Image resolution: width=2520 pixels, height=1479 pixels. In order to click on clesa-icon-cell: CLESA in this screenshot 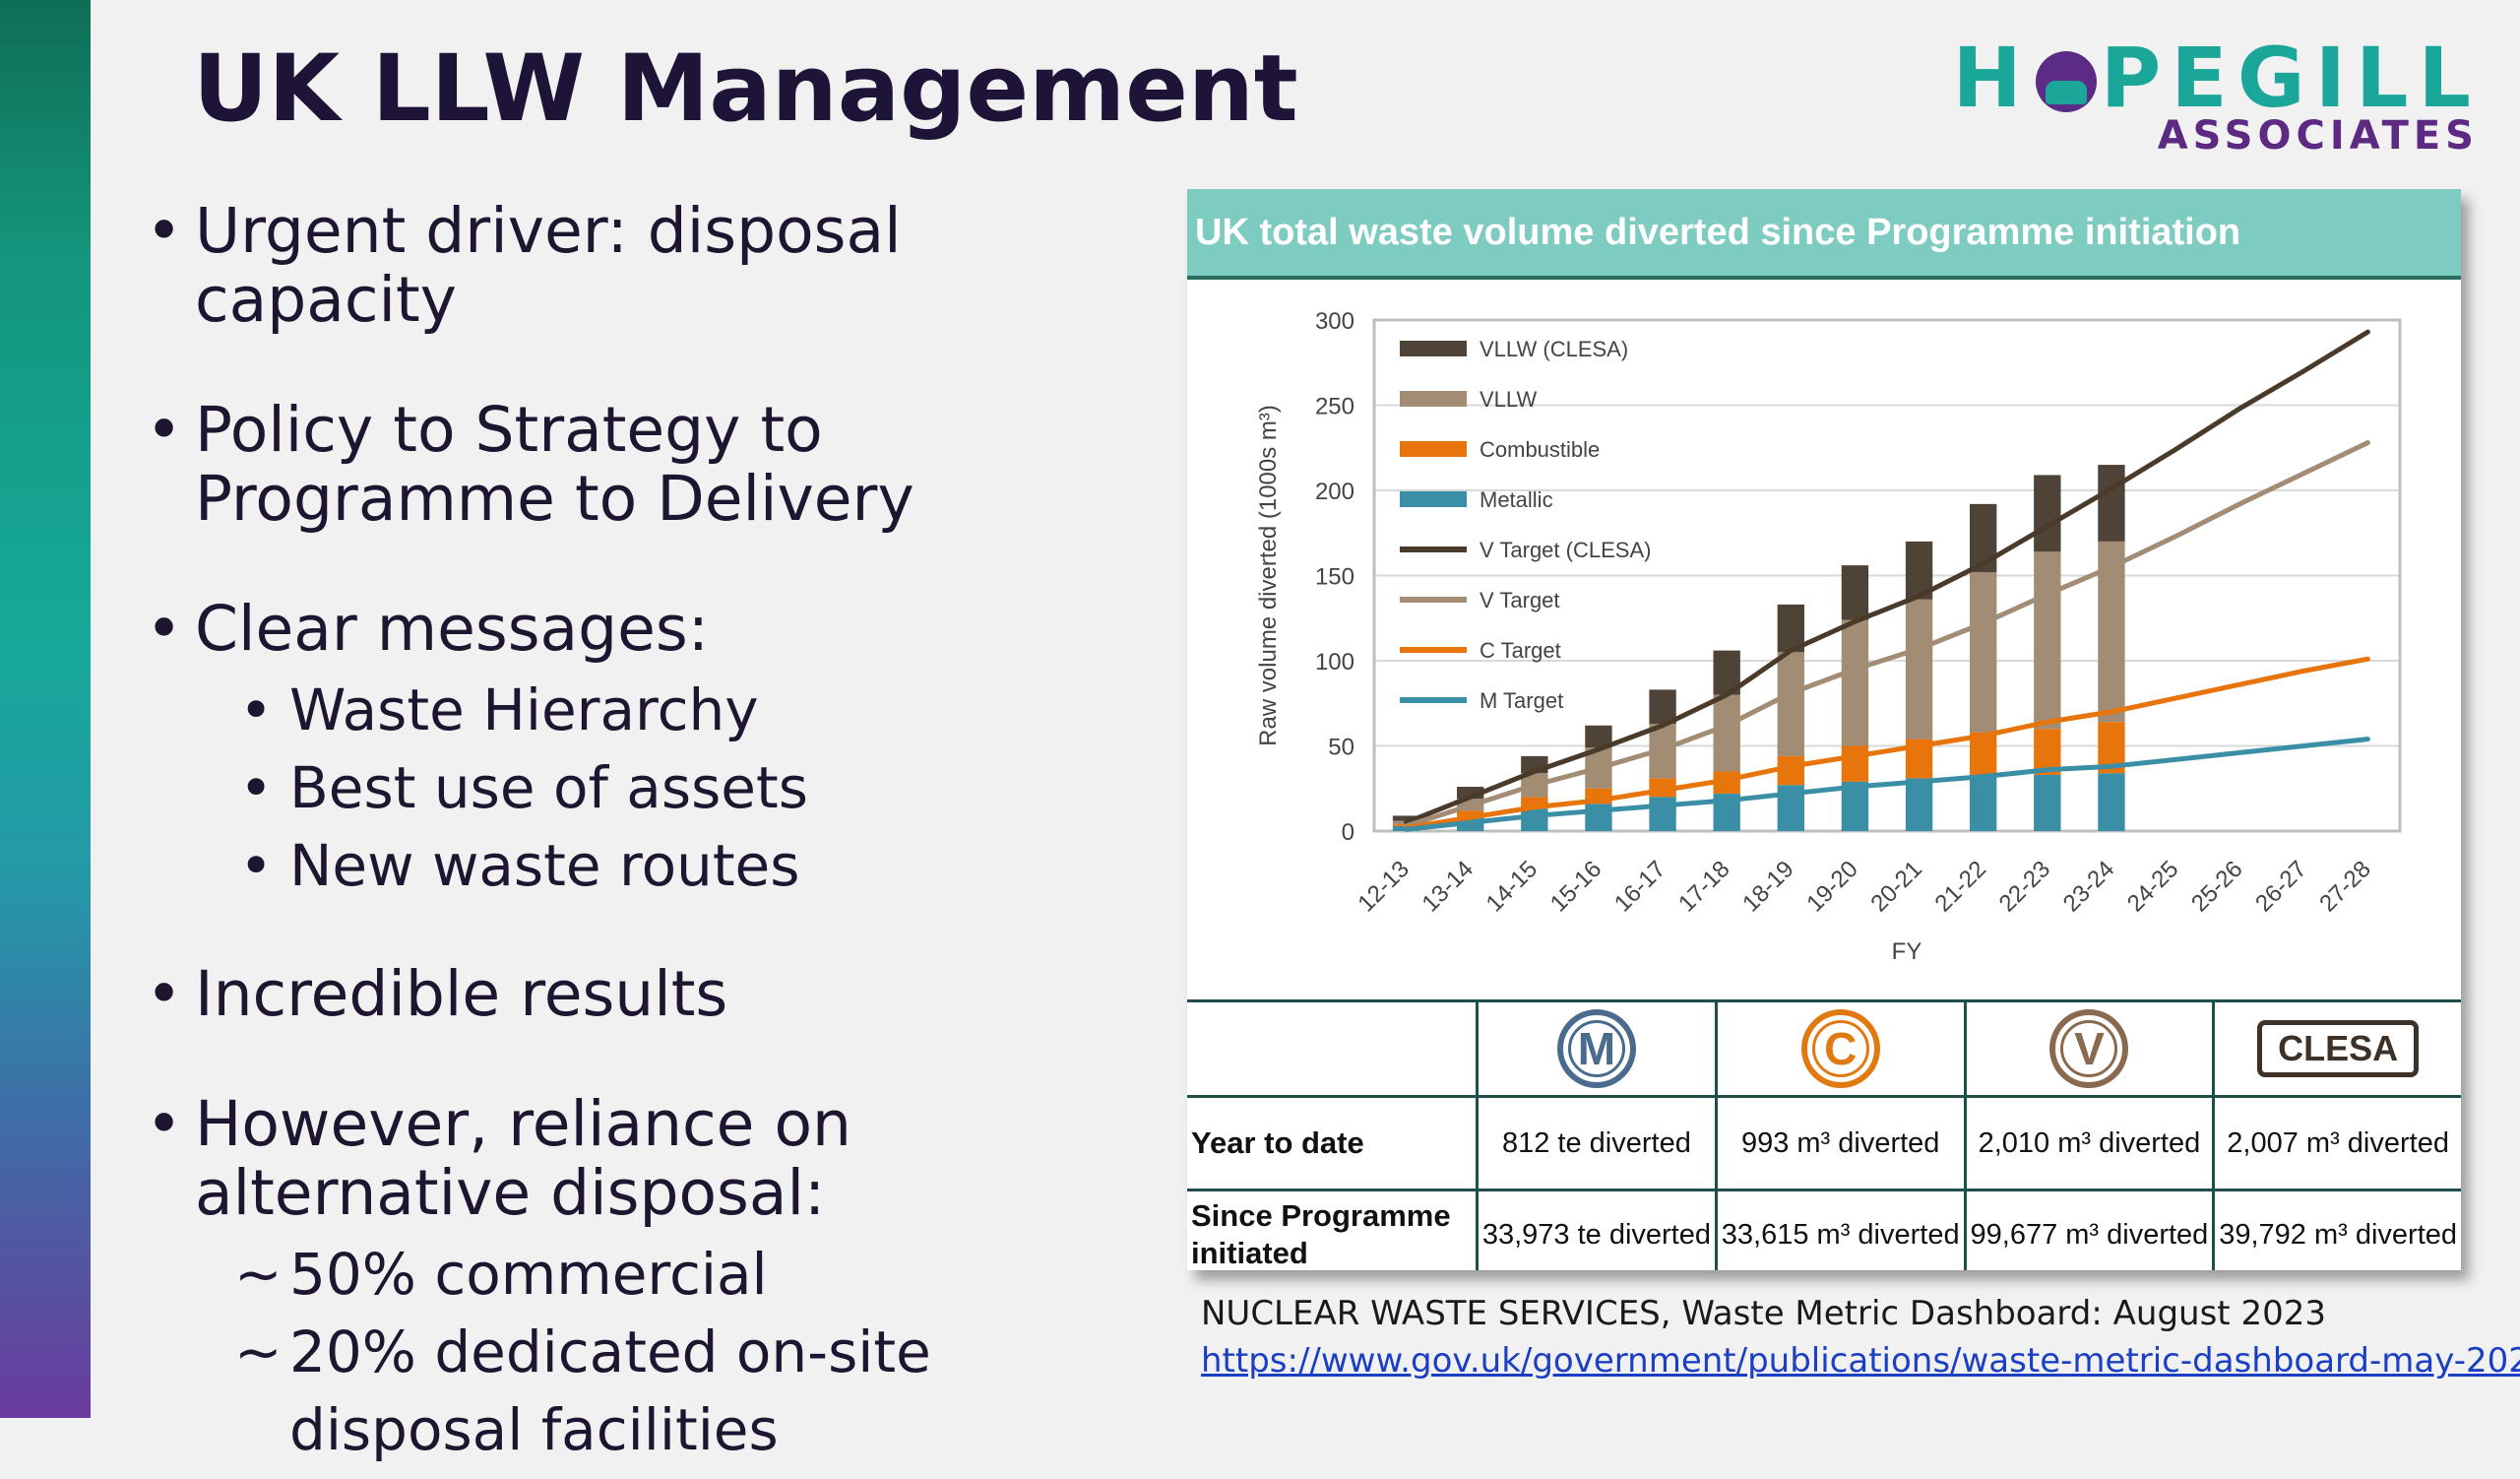, I will do `click(2336, 1048)`.